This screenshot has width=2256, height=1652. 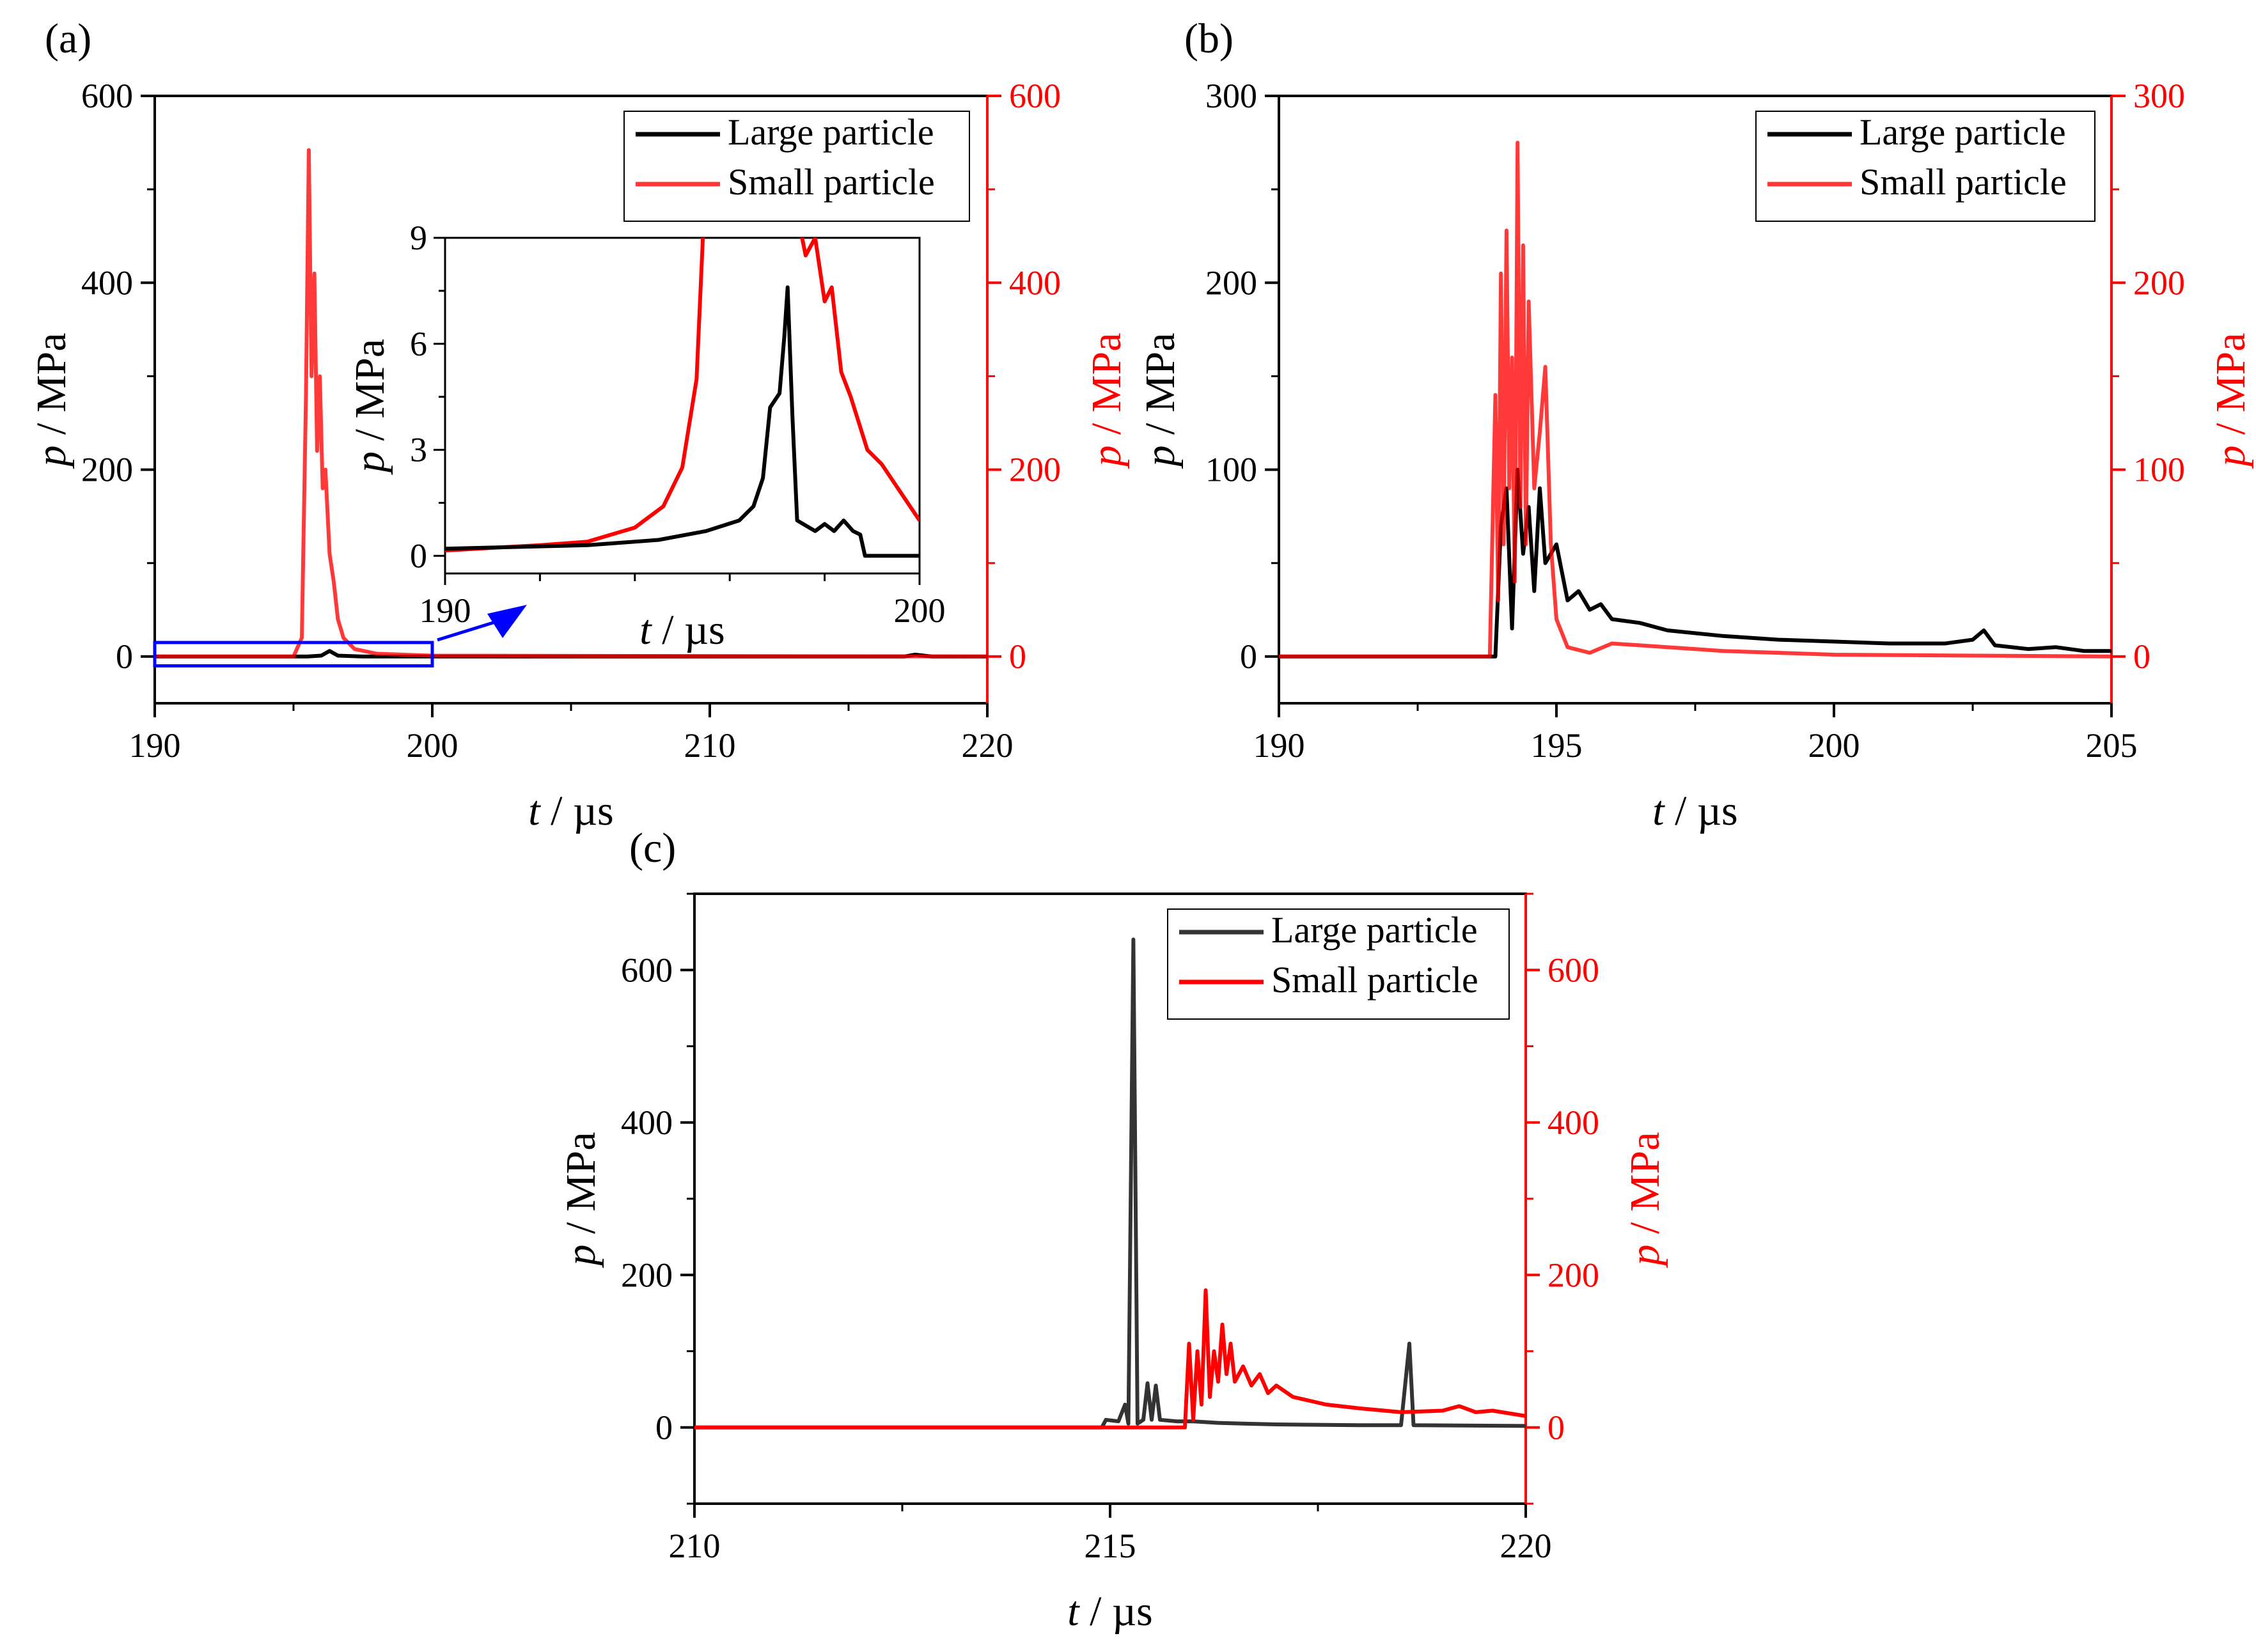 What do you see at coordinates (418, 344) in the screenshot?
I see `inset-y-tick-label: 6` at bounding box center [418, 344].